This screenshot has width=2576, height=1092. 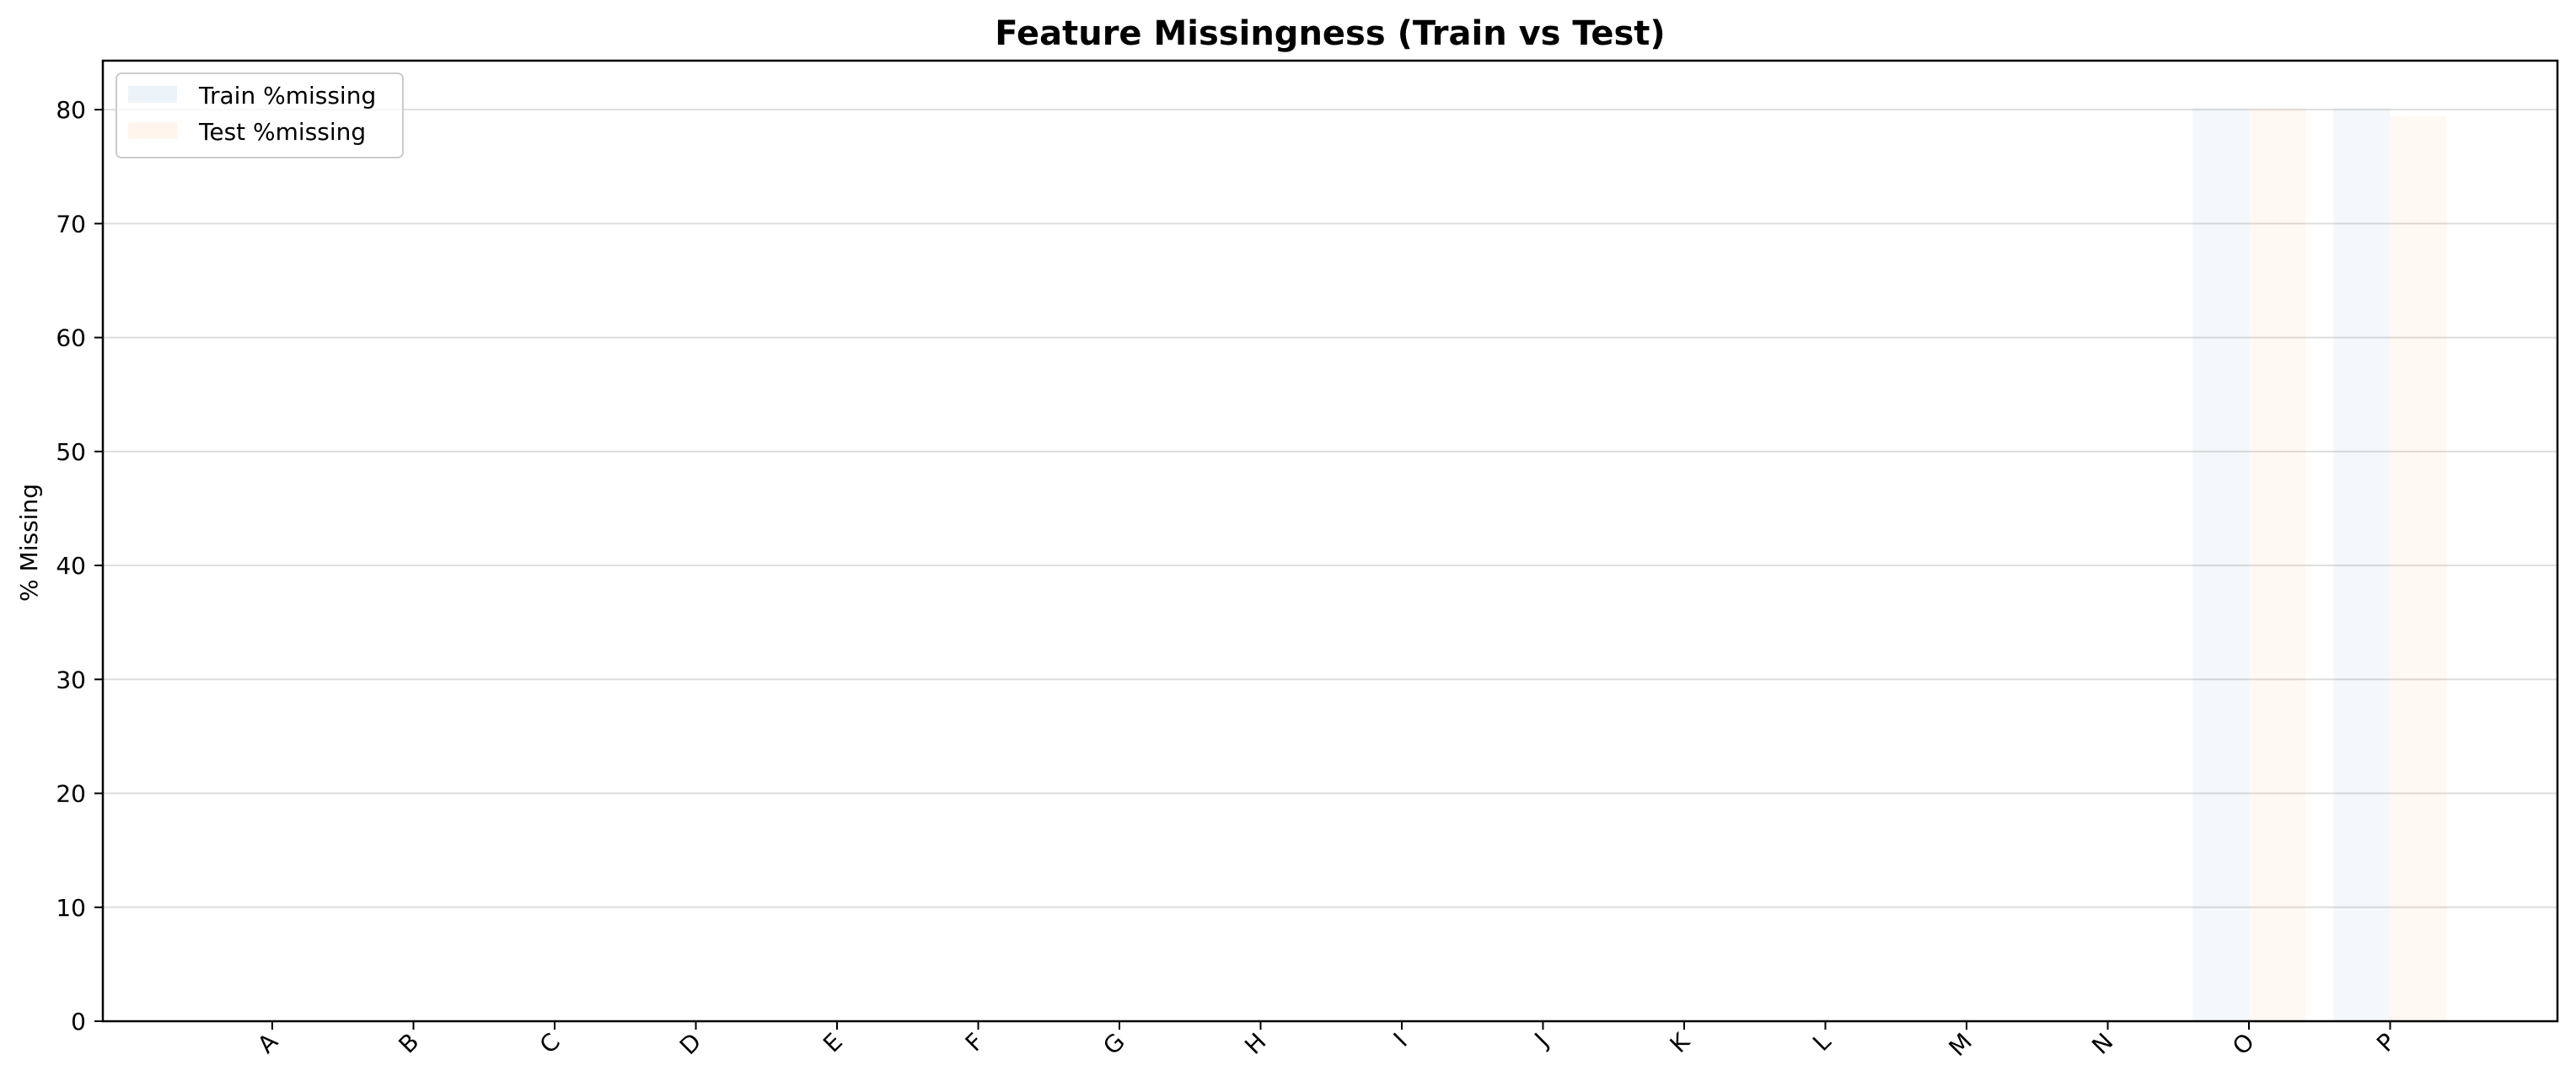 I want to click on y-tick-label: 10, so click(x=71, y=908).